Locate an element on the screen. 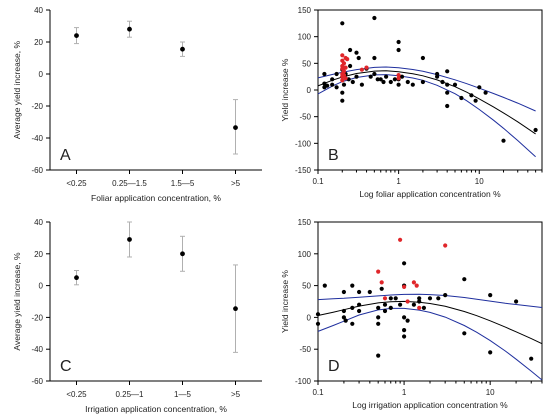 This screenshot has width=550, height=417. x-category-label: 0.25—1.5 is located at coordinates (129, 183).